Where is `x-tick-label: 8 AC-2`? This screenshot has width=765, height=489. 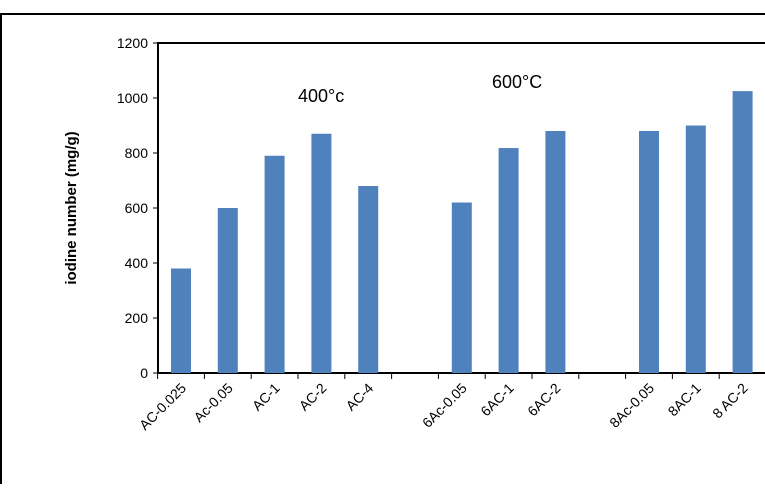 x-tick-label: 8 AC-2 is located at coordinates (730, 401).